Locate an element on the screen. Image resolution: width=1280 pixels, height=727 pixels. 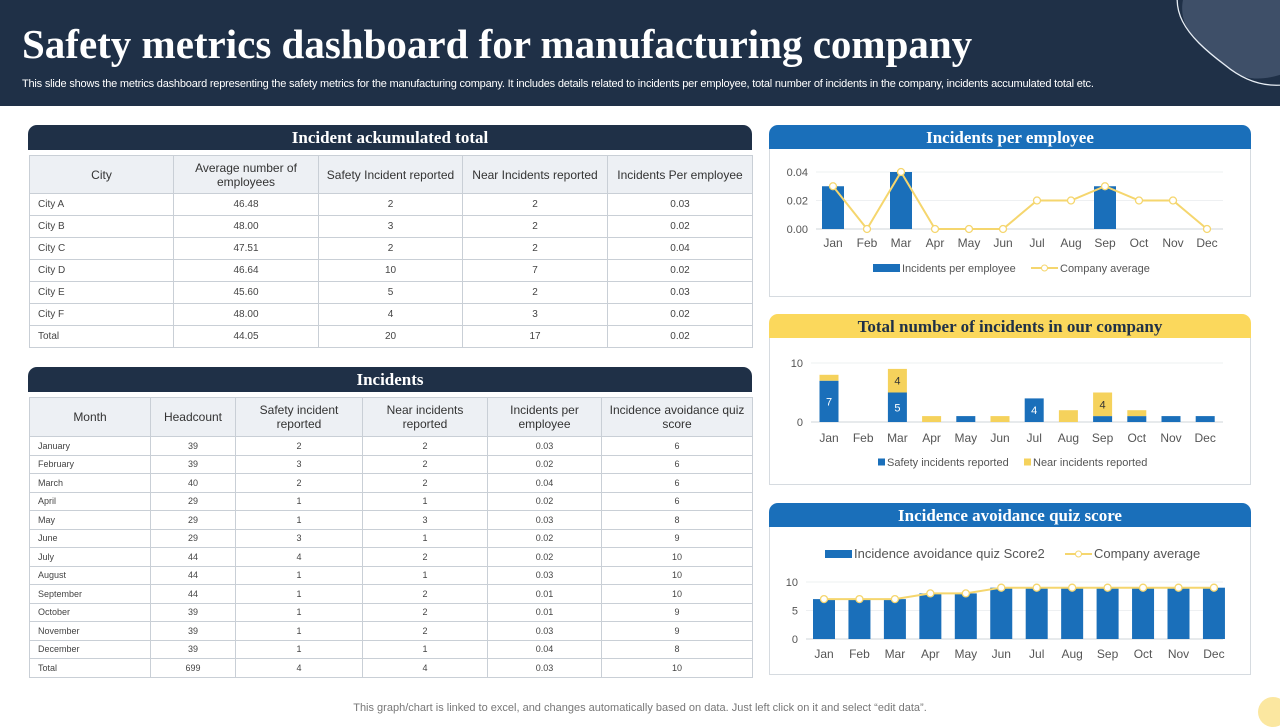
x-tick-label: Feb is located at coordinates (863, 438).